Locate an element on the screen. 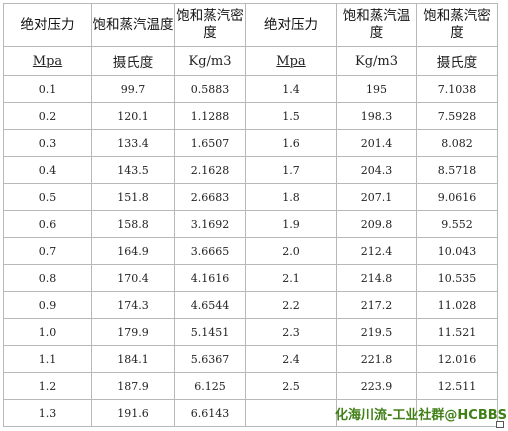 Image resolution: width=508 pixels, height=431 pixels. table-row: 1.3 191.6 6.6143 is located at coordinates (250, 413).